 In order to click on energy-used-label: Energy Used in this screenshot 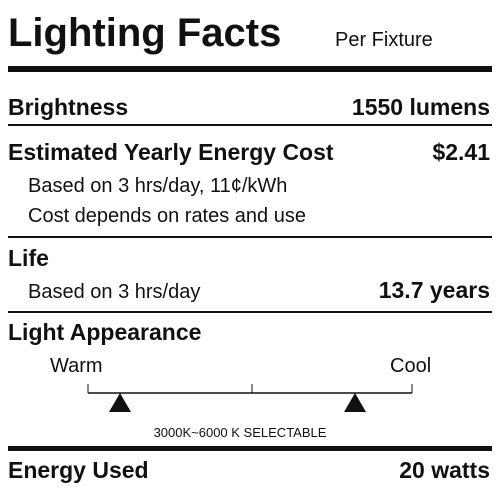, I will do `click(78, 470)`.